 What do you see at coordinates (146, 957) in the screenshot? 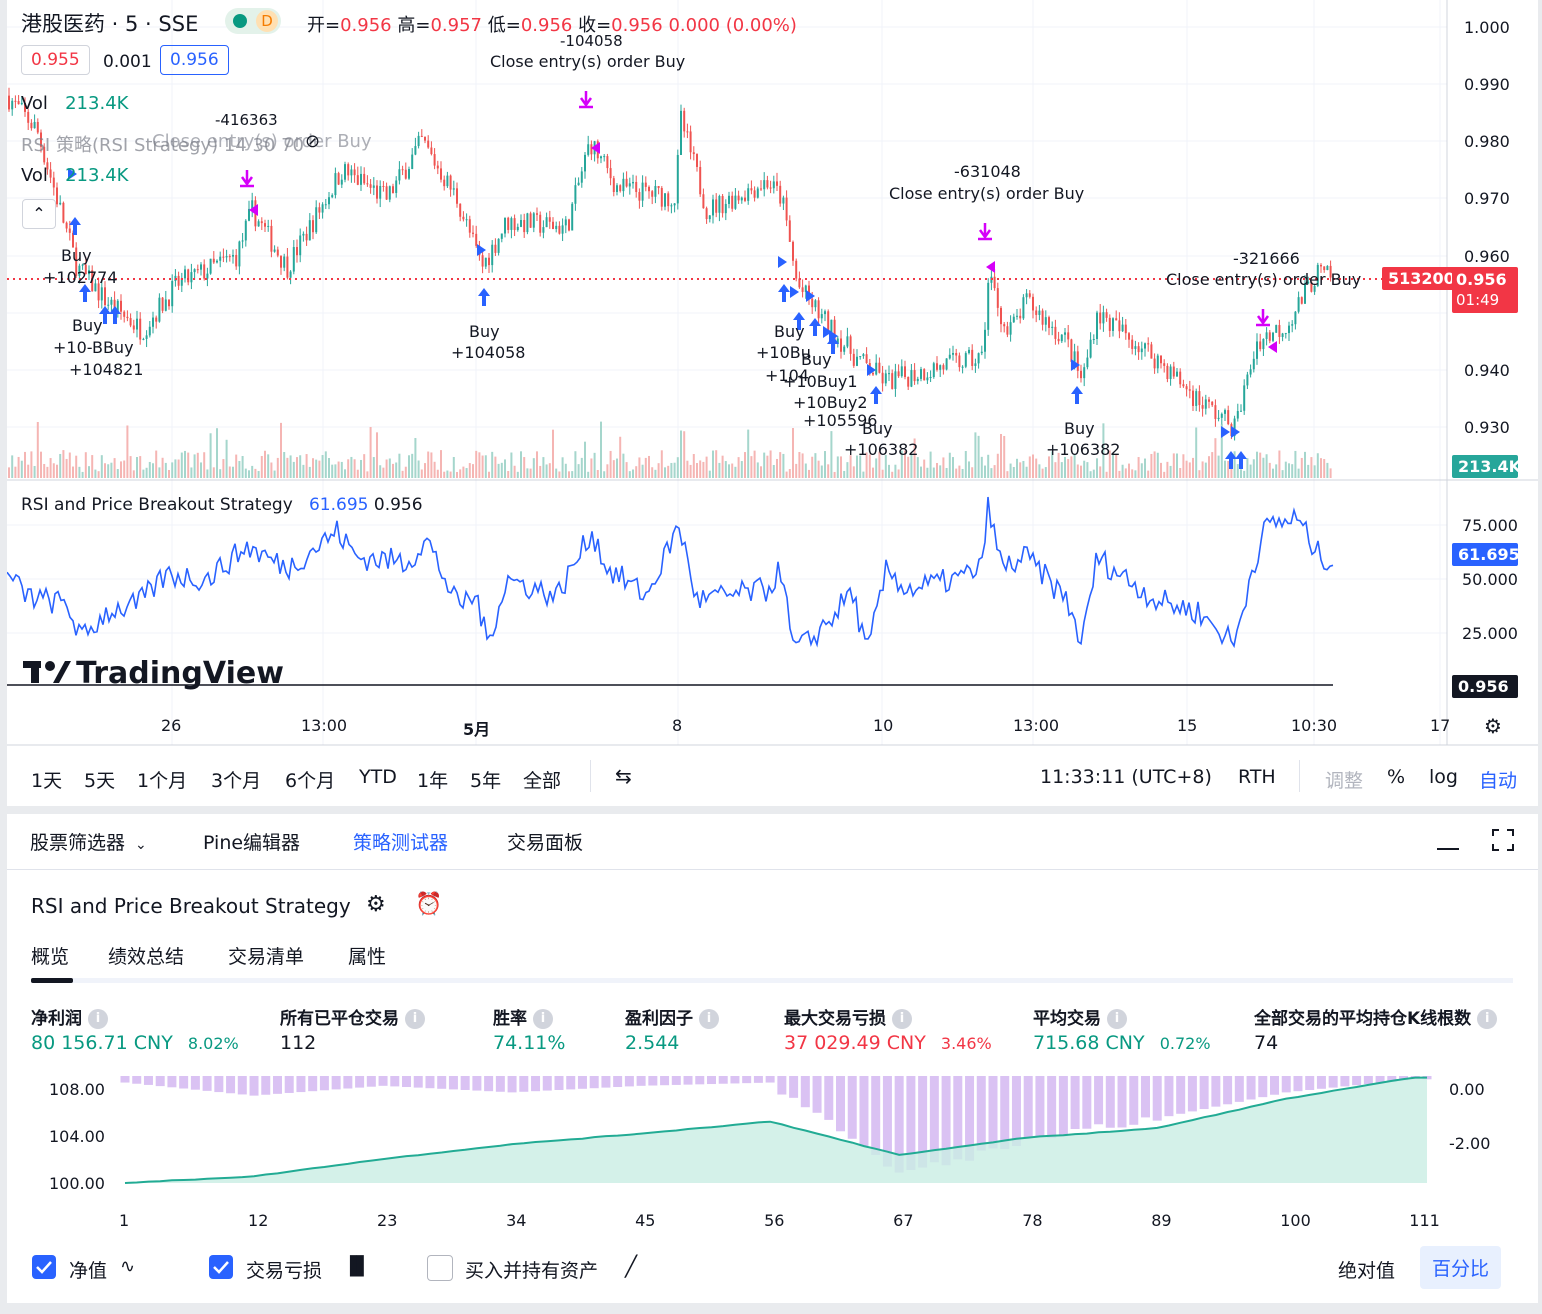
I see `subtab-1: 绩效总结` at bounding box center [146, 957].